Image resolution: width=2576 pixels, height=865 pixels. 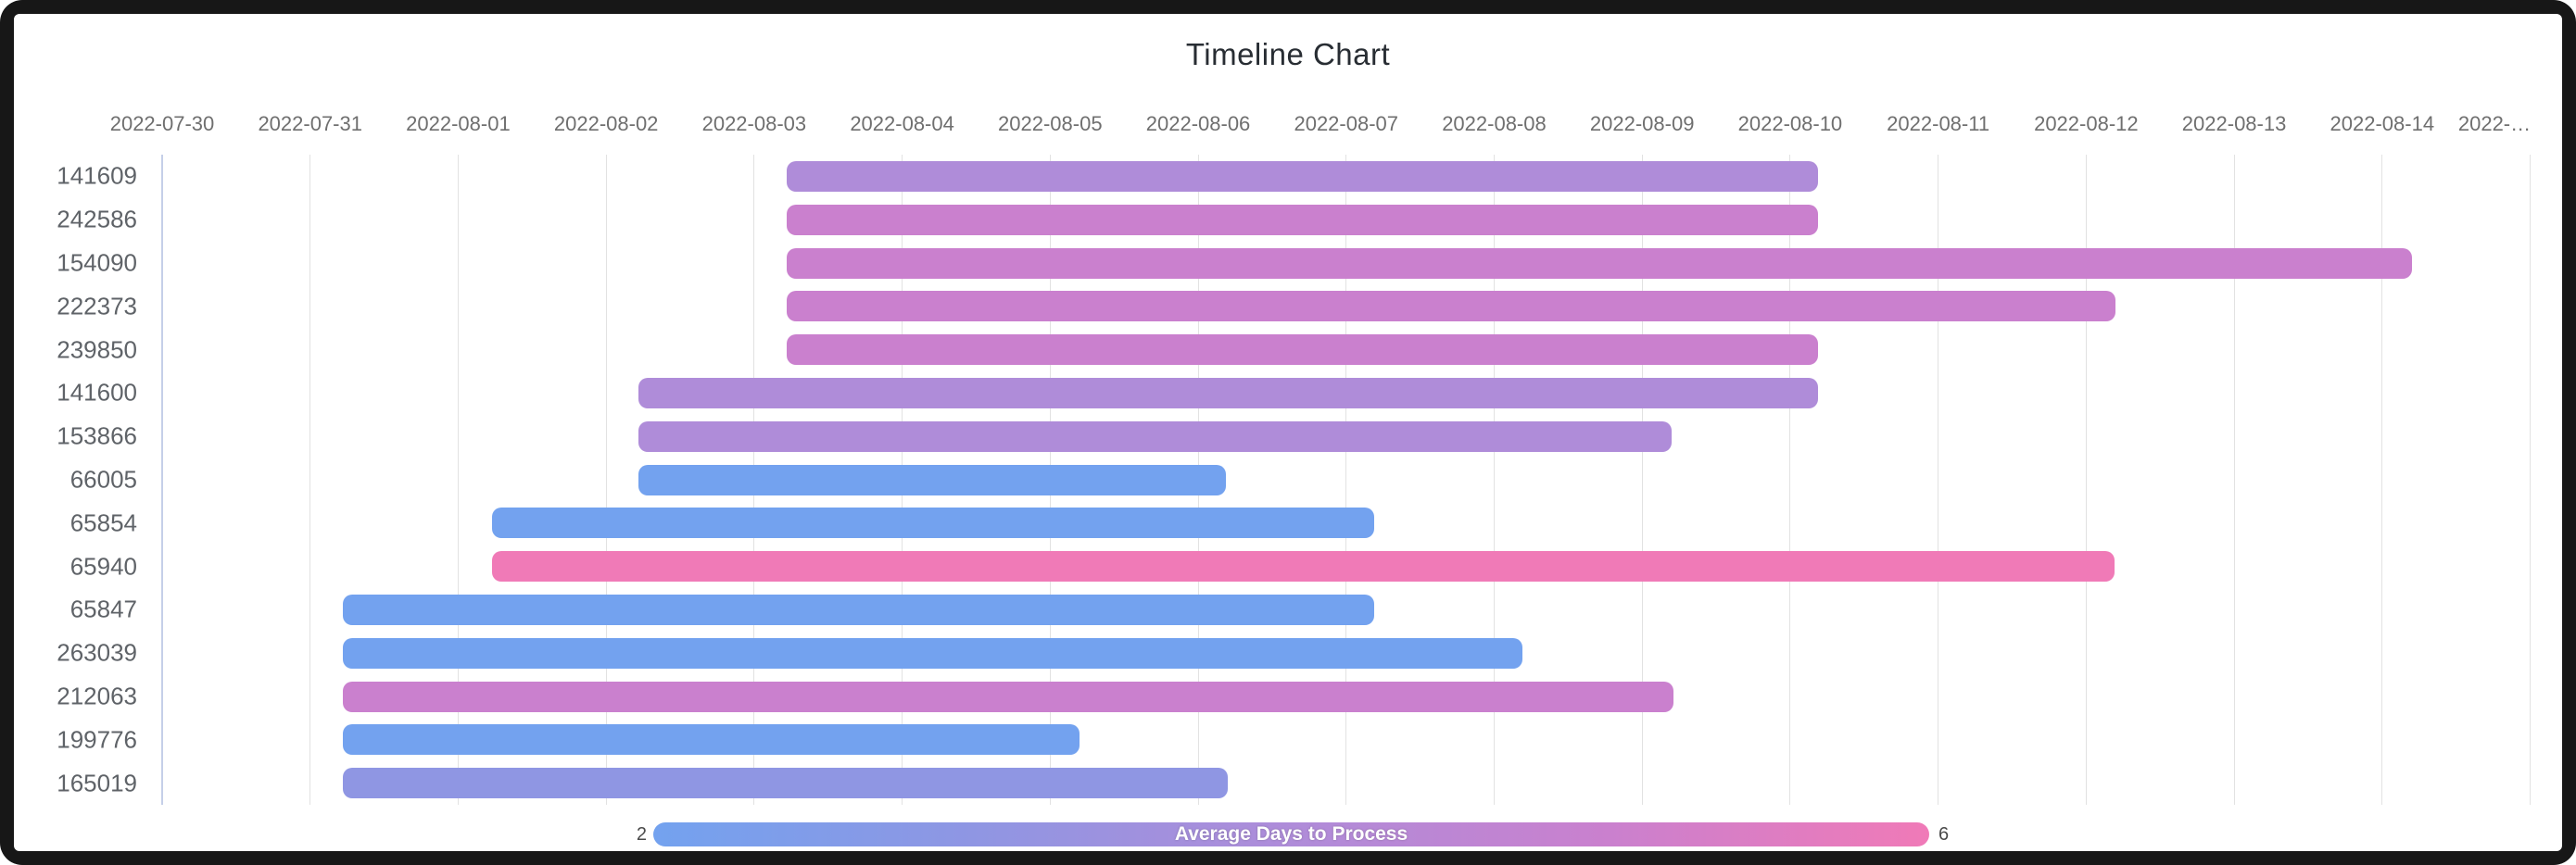 I want to click on x-axis-tick-label: 2022-08-12, so click(x=2087, y=124).